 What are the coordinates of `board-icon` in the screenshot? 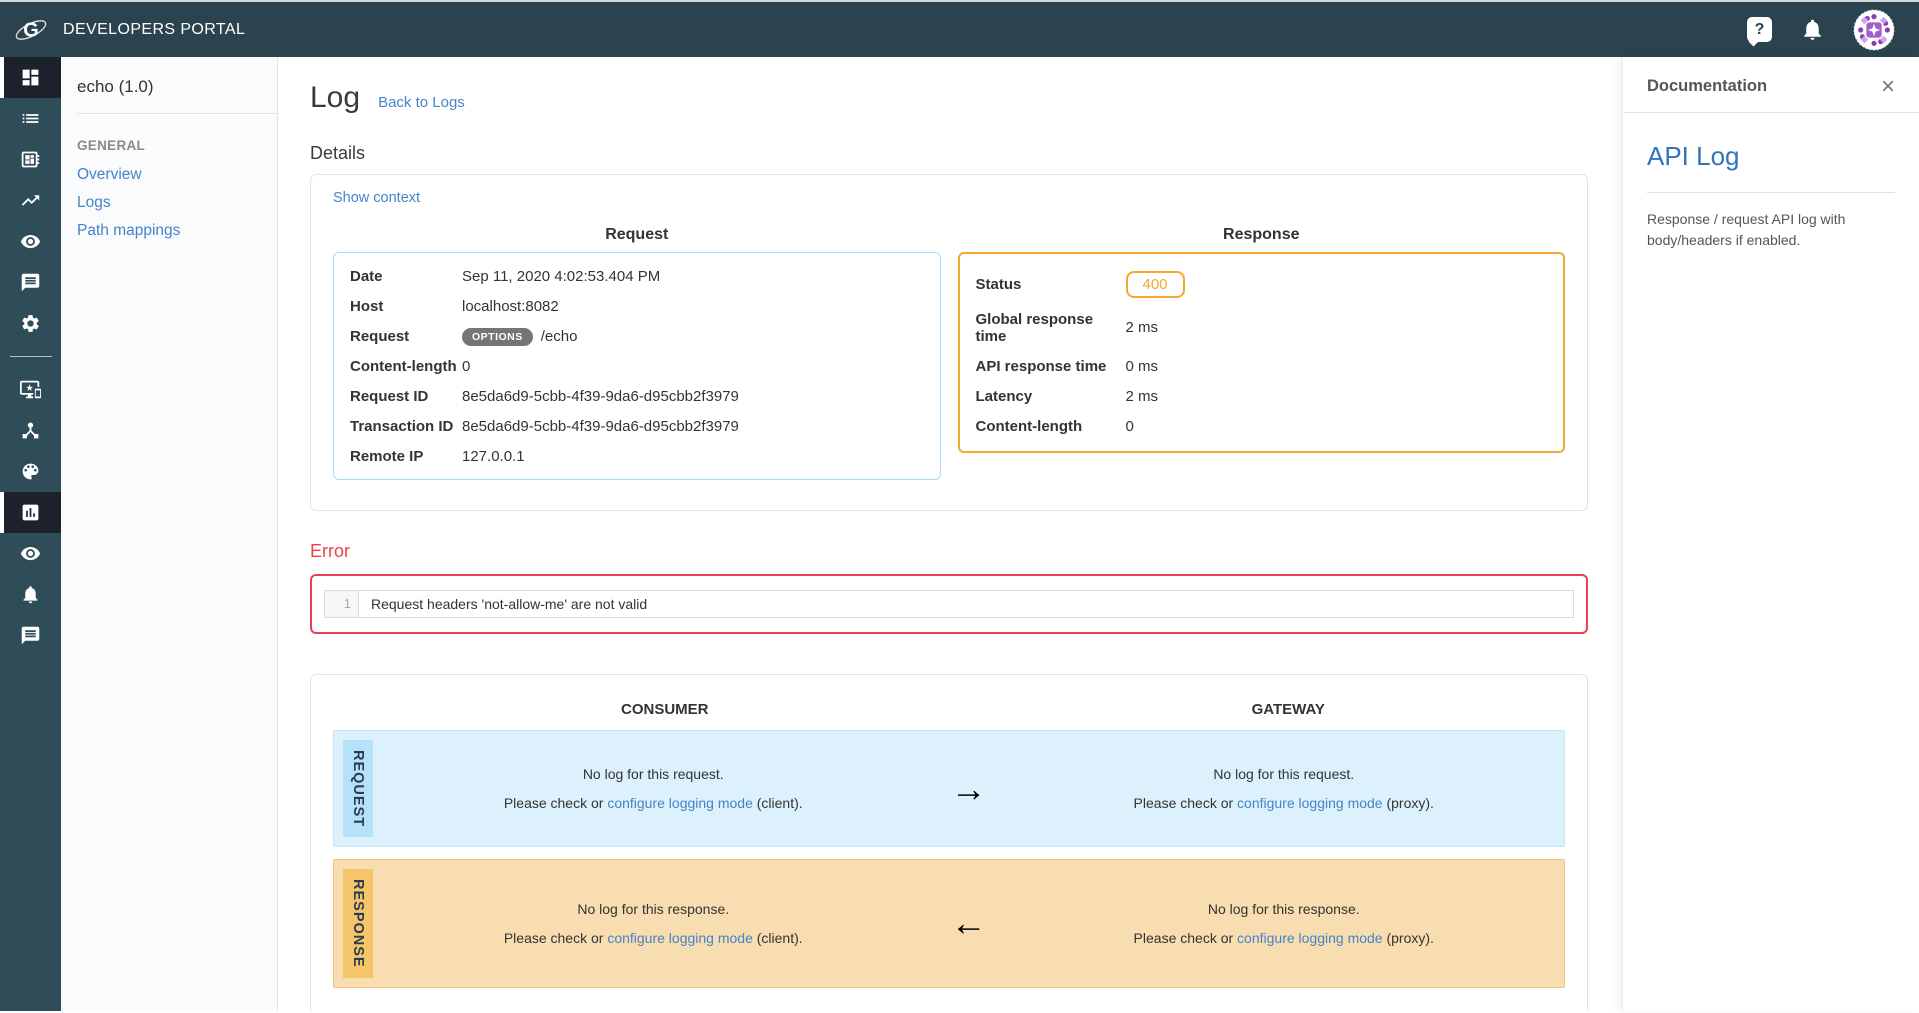 It's located at (30, 159).